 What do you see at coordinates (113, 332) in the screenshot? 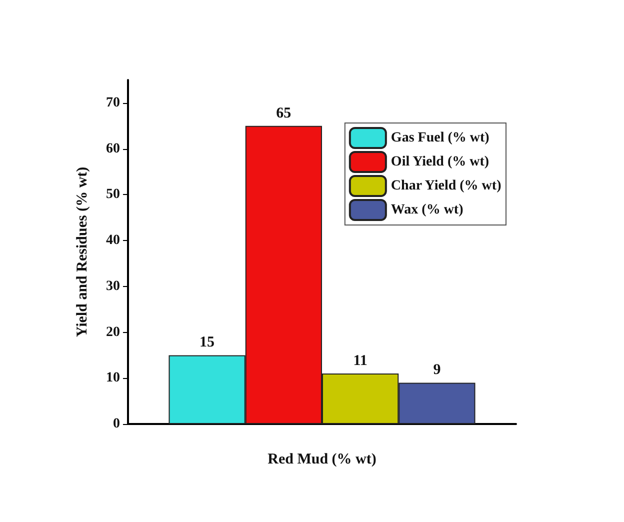
I see `y-tick-label: 20` at bounding box center [113, 332].